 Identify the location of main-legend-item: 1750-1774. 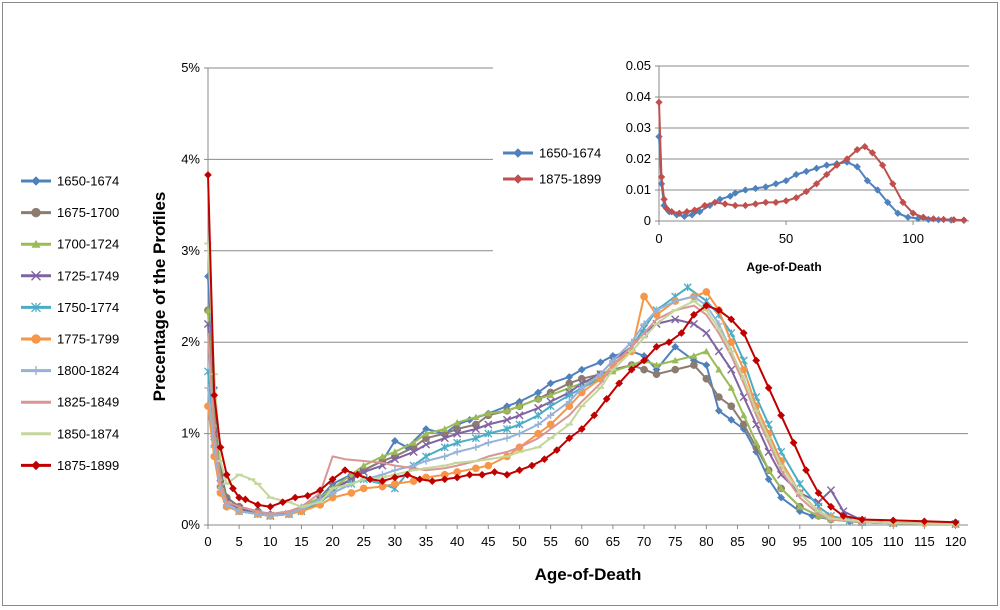
(70, 307).